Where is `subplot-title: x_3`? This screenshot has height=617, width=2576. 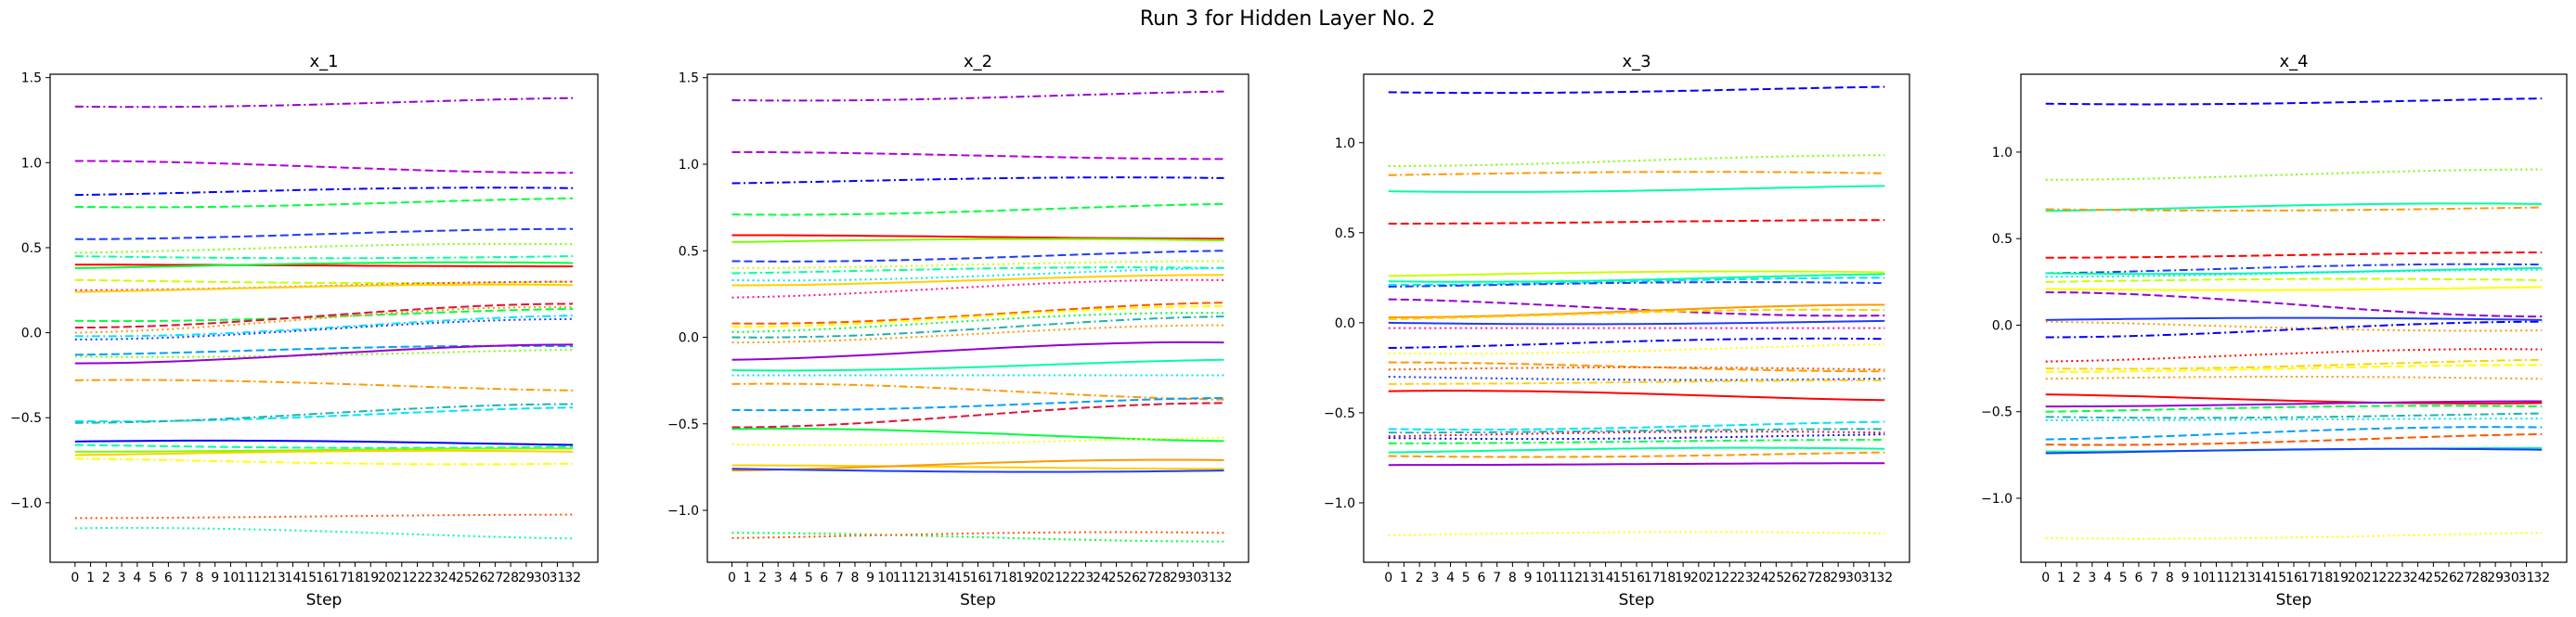
subplot-title: x_3 is located at coordinates (1636, 62).